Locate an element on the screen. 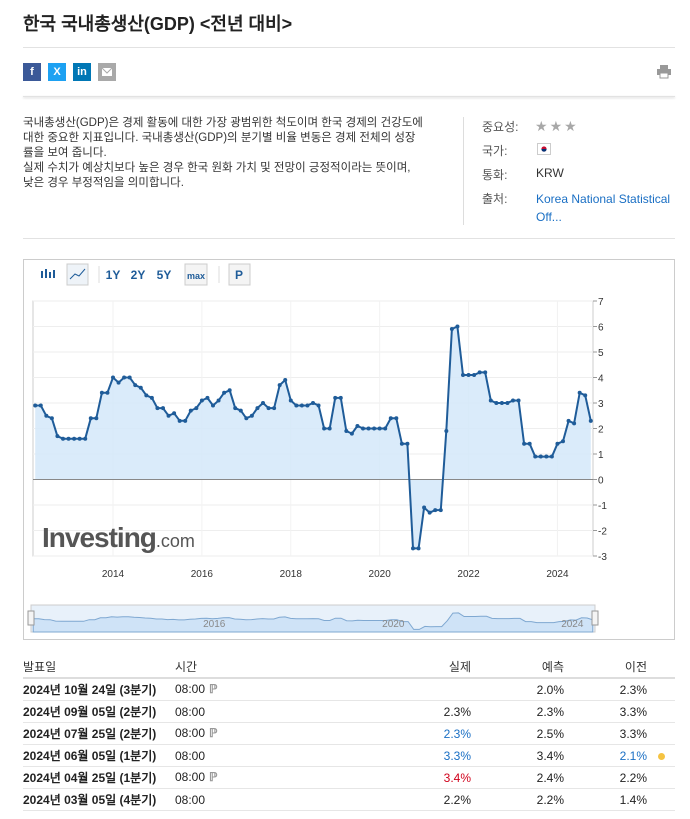 Image resolution: width=690 pixels, height=819 pixels. column-header: 이전 is located at coordinates (605, 667).